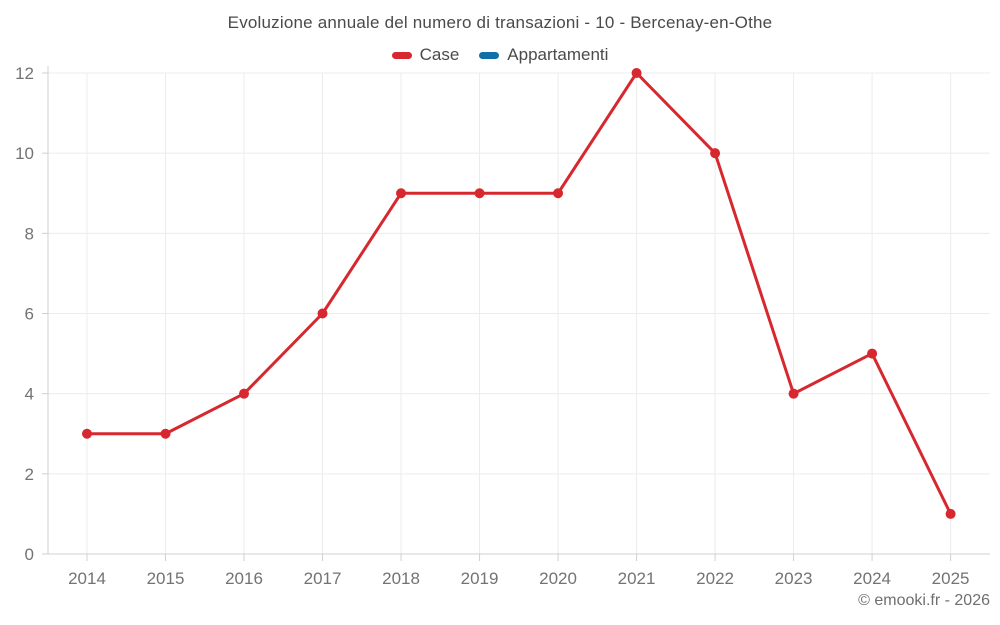 This screenshot has width=1000, height=625. Describe the element at coordinates (165, 433) in the screenshot. I see `data-point-case-2015` at that location.